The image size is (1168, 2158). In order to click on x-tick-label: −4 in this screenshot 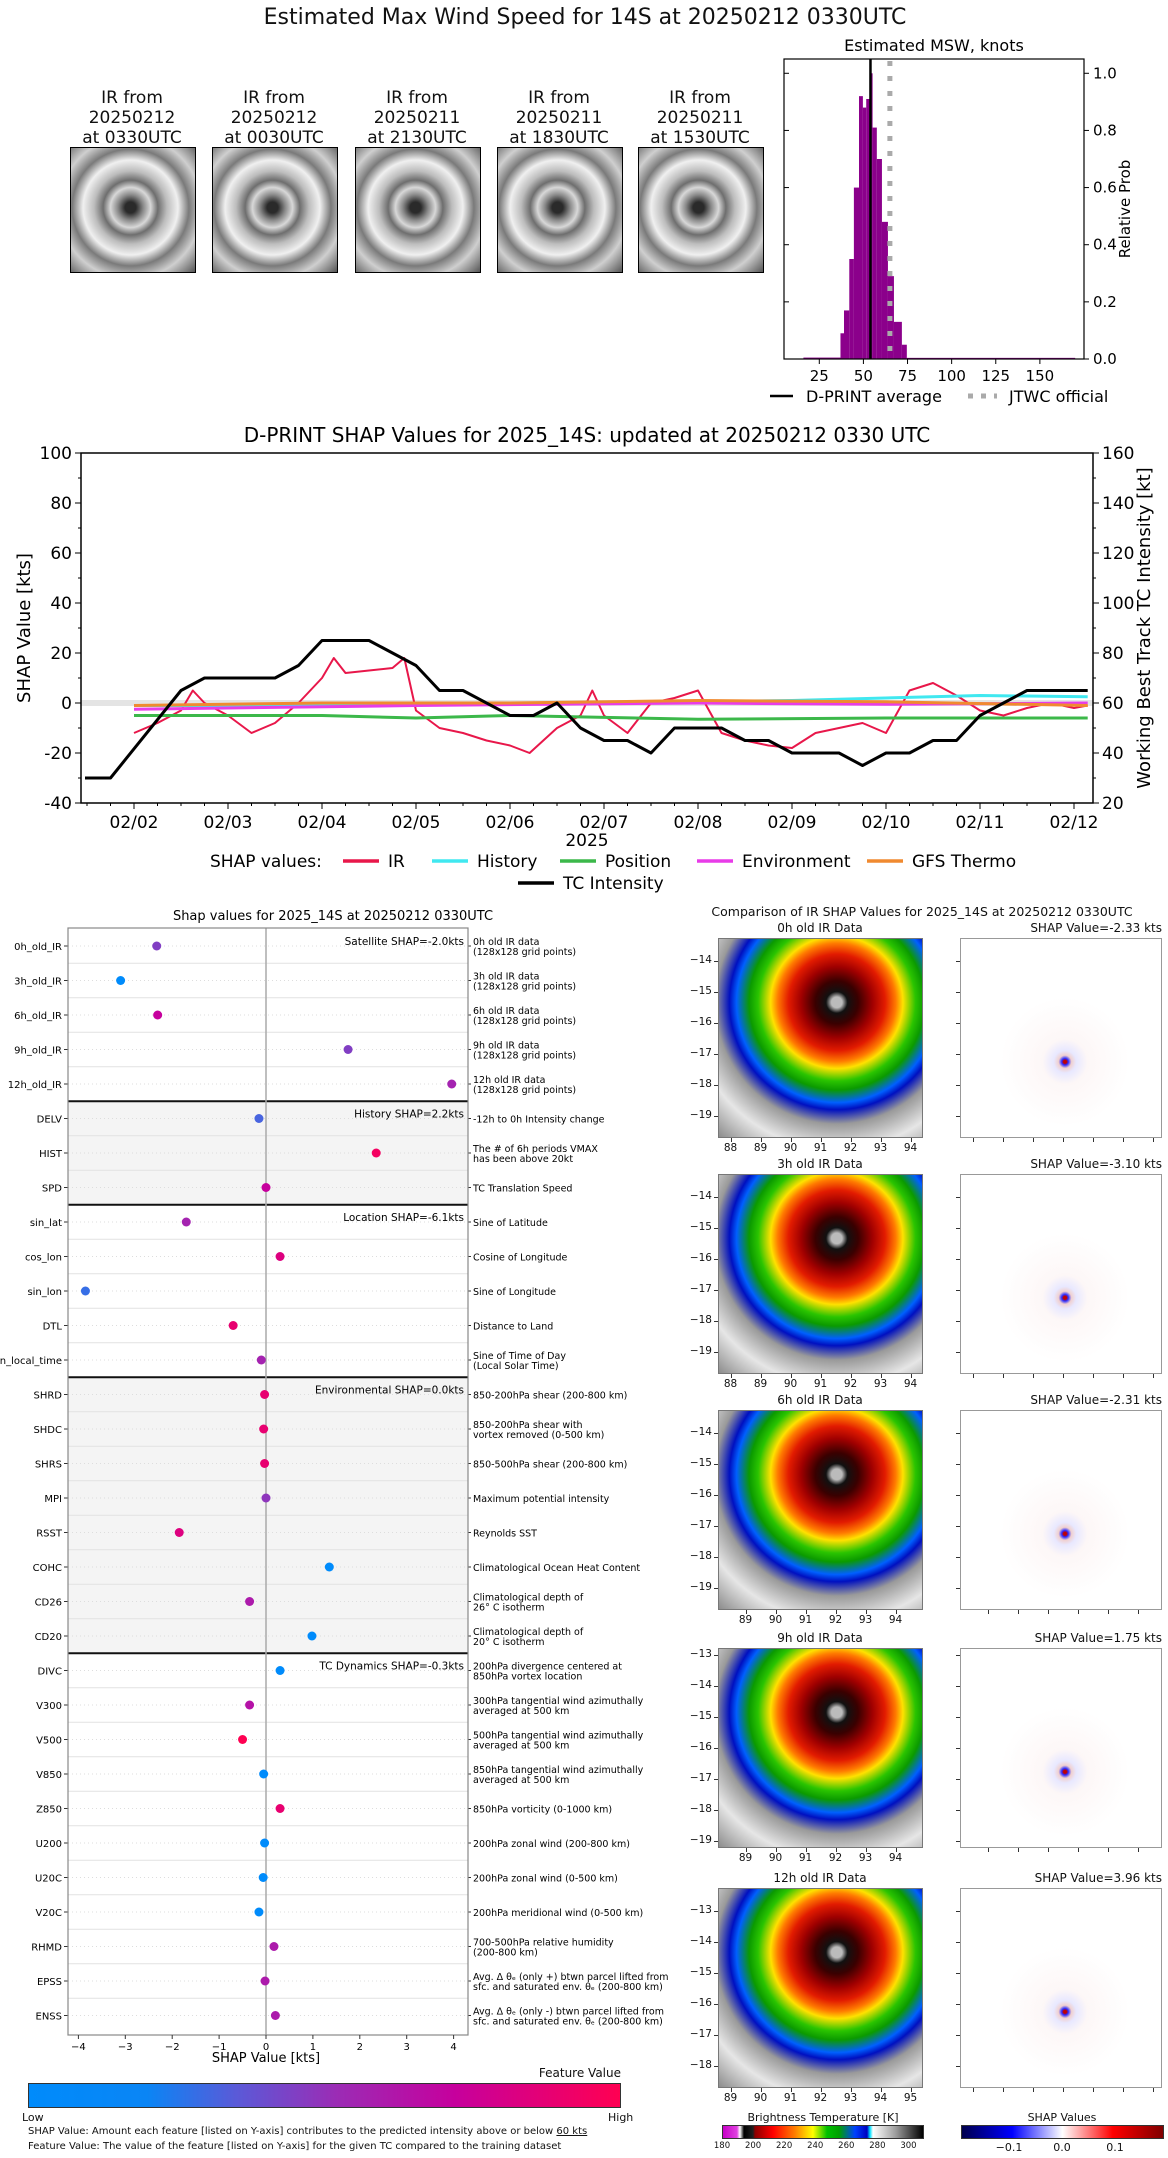, I will do `click(78, 2047)`.